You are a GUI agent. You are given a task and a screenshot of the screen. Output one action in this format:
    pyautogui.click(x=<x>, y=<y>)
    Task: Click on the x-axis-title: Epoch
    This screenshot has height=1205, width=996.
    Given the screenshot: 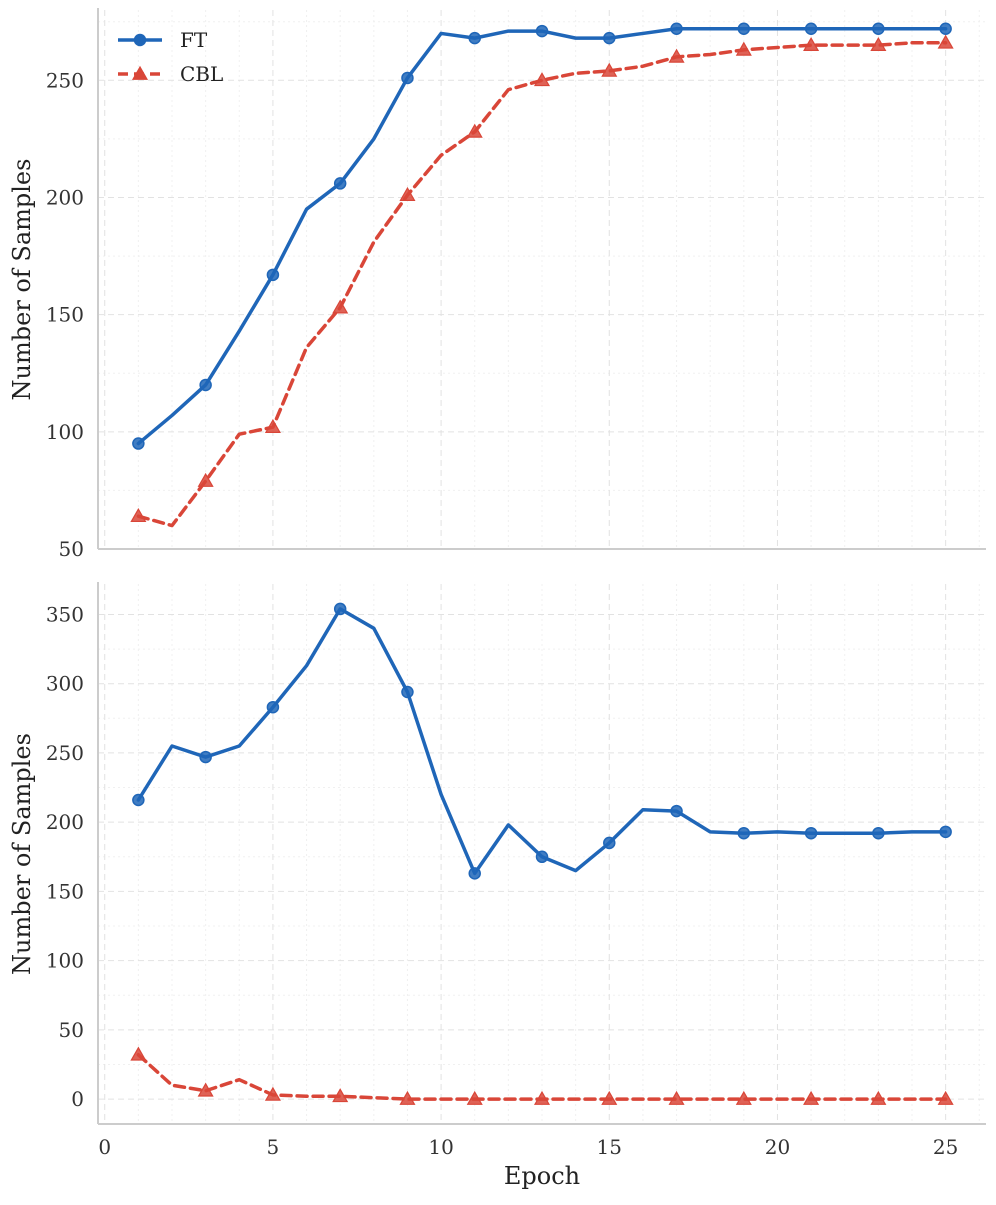 What is the action you would take?
    pyautogui.click(x=542, y=1176)
    